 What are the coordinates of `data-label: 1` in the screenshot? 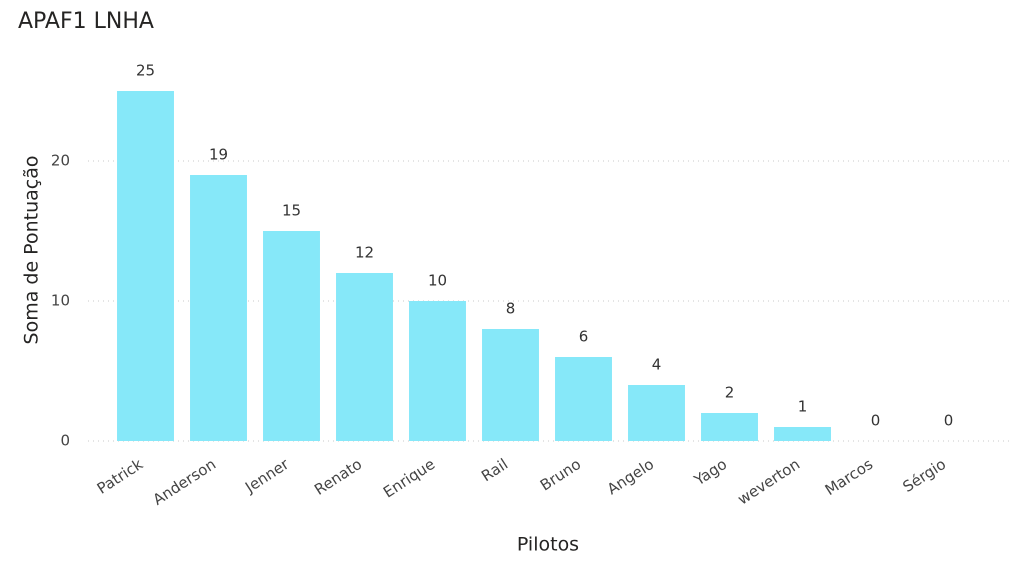 It's located at (803, 407).